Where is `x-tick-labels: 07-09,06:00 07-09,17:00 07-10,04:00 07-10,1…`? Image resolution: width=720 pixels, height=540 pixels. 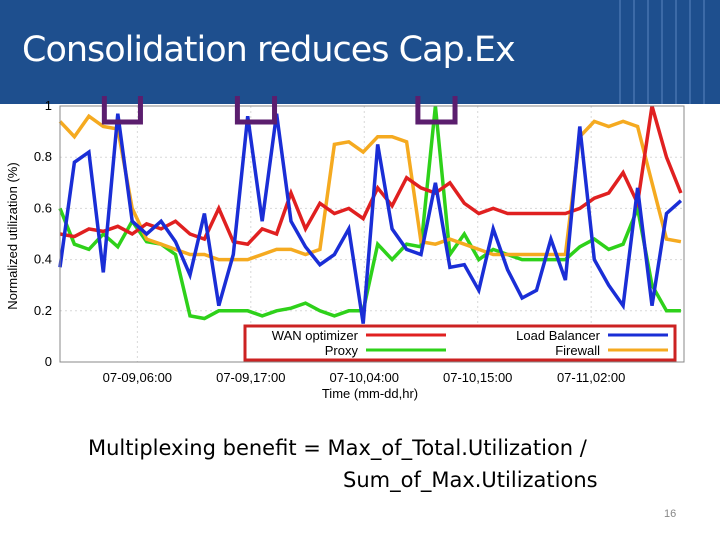 x-tick-labels: 07-09,06:00 07-09,17:00 07-10,04:00 07-10,1… is located at coordinates (364, 377).